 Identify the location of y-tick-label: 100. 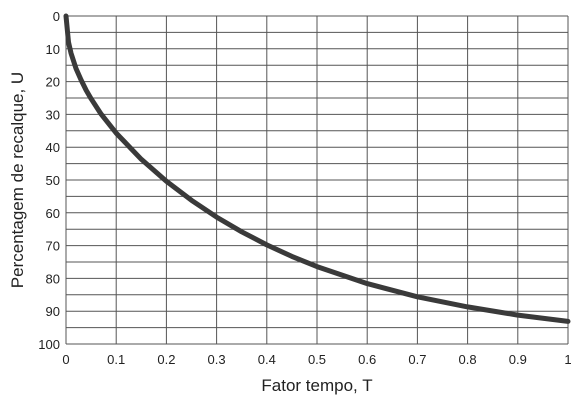
(49, 344).